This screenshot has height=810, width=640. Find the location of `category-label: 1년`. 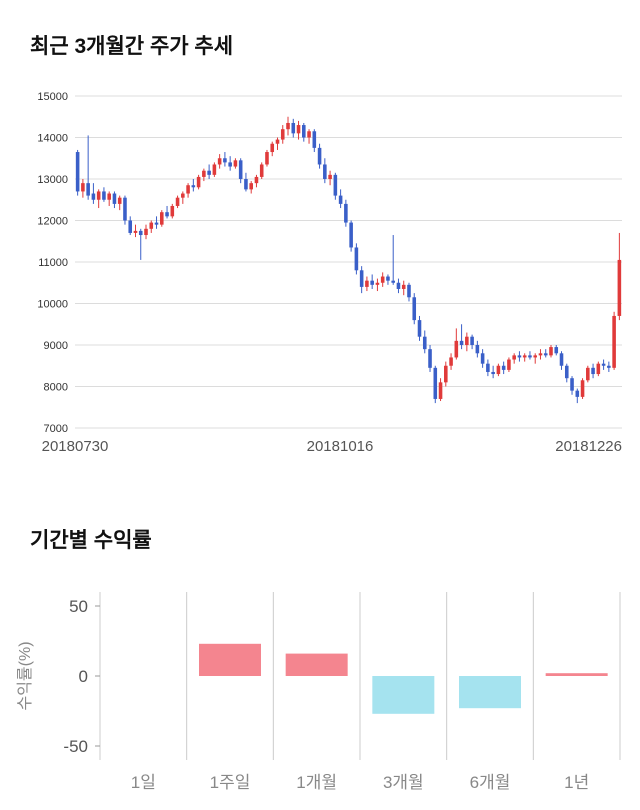

category-label: 1년 is located at coordinates (576, 782).